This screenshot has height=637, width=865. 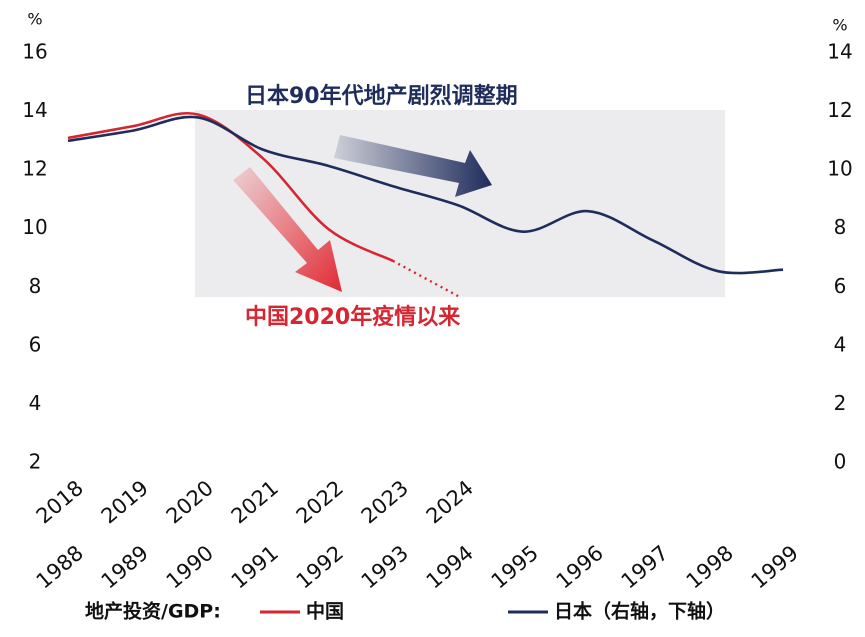 What do you see at coordinates (710, 567) in the screenshot?
I see `x-bottom-tick-label: 1998` at bounding box center [710, 567].